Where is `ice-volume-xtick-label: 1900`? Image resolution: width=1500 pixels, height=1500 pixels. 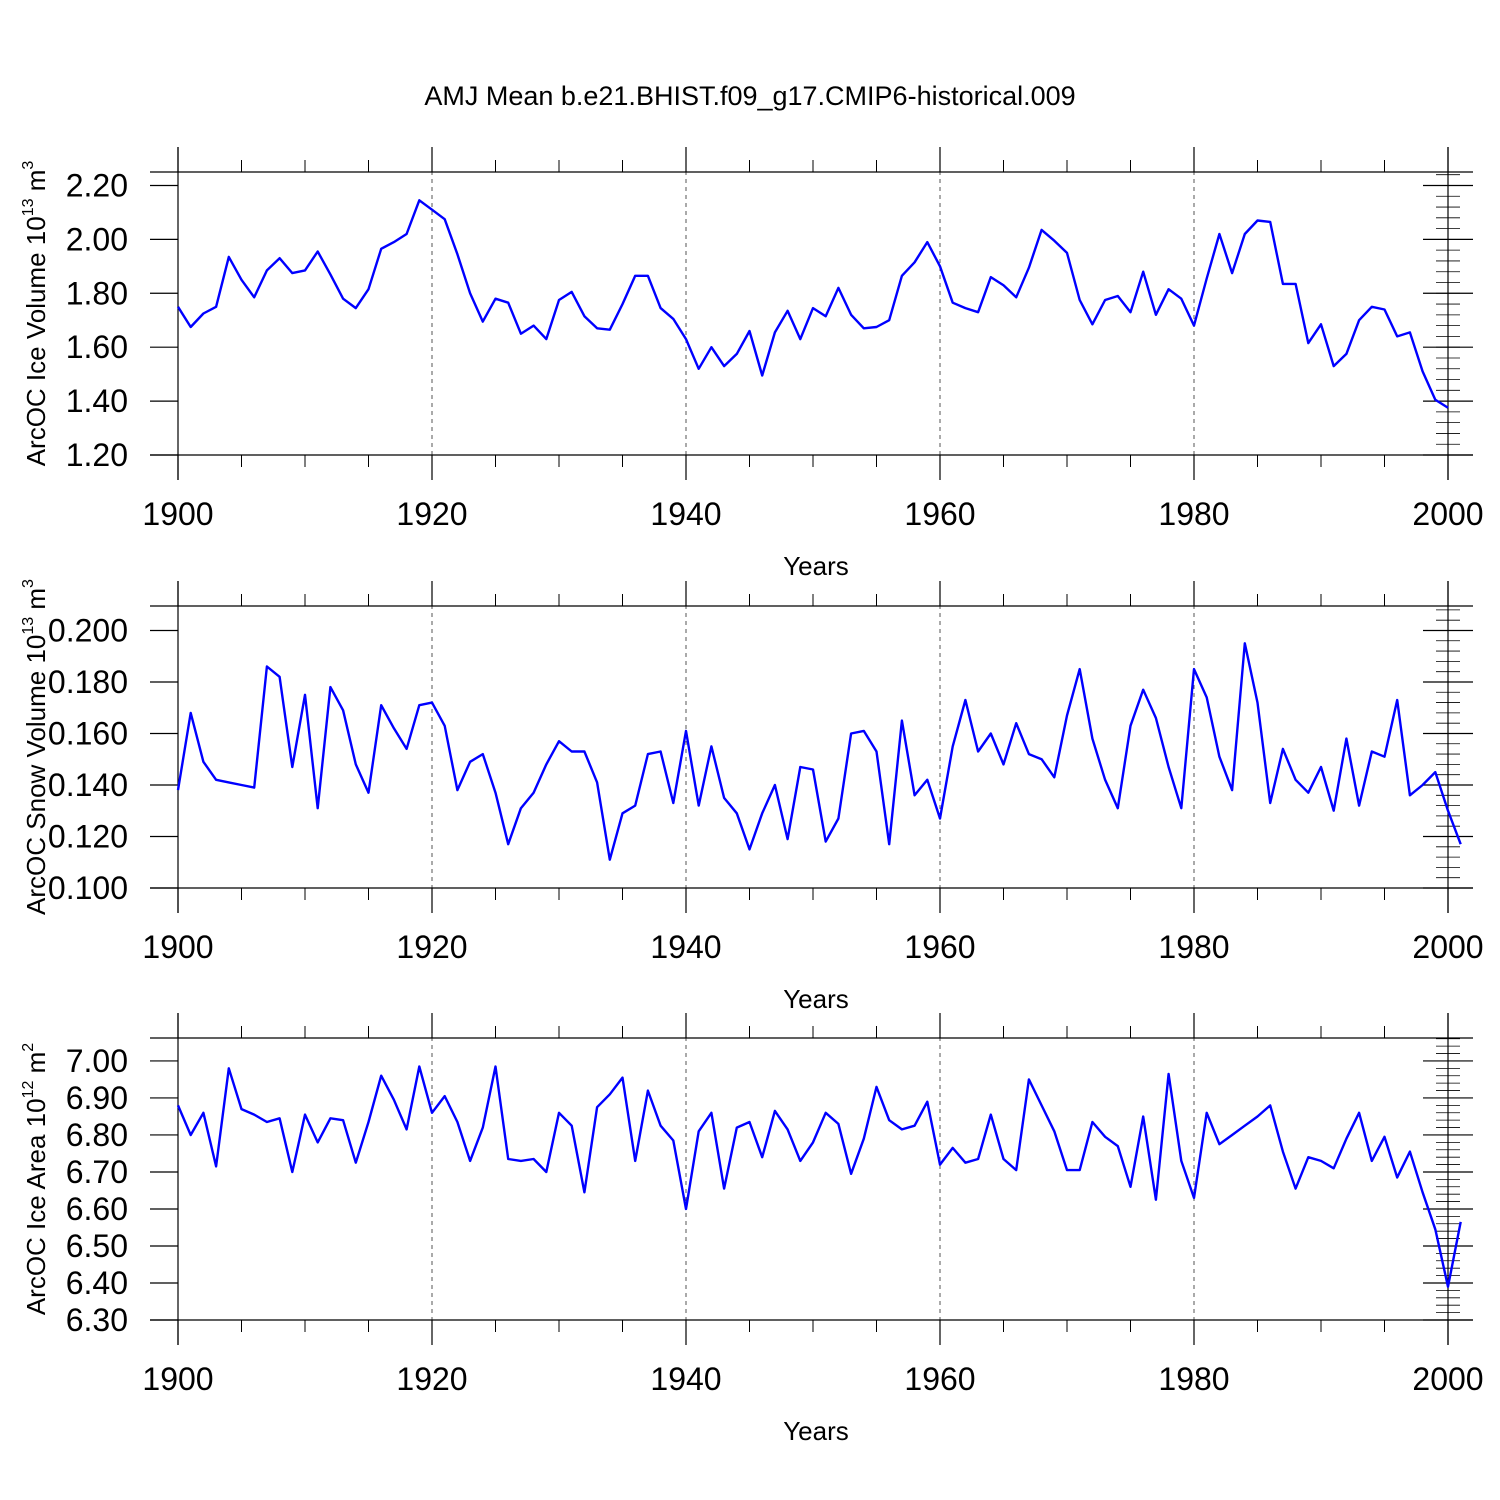 ice-volume-xtick-label: 1900 is located at coordinates (177, 514).